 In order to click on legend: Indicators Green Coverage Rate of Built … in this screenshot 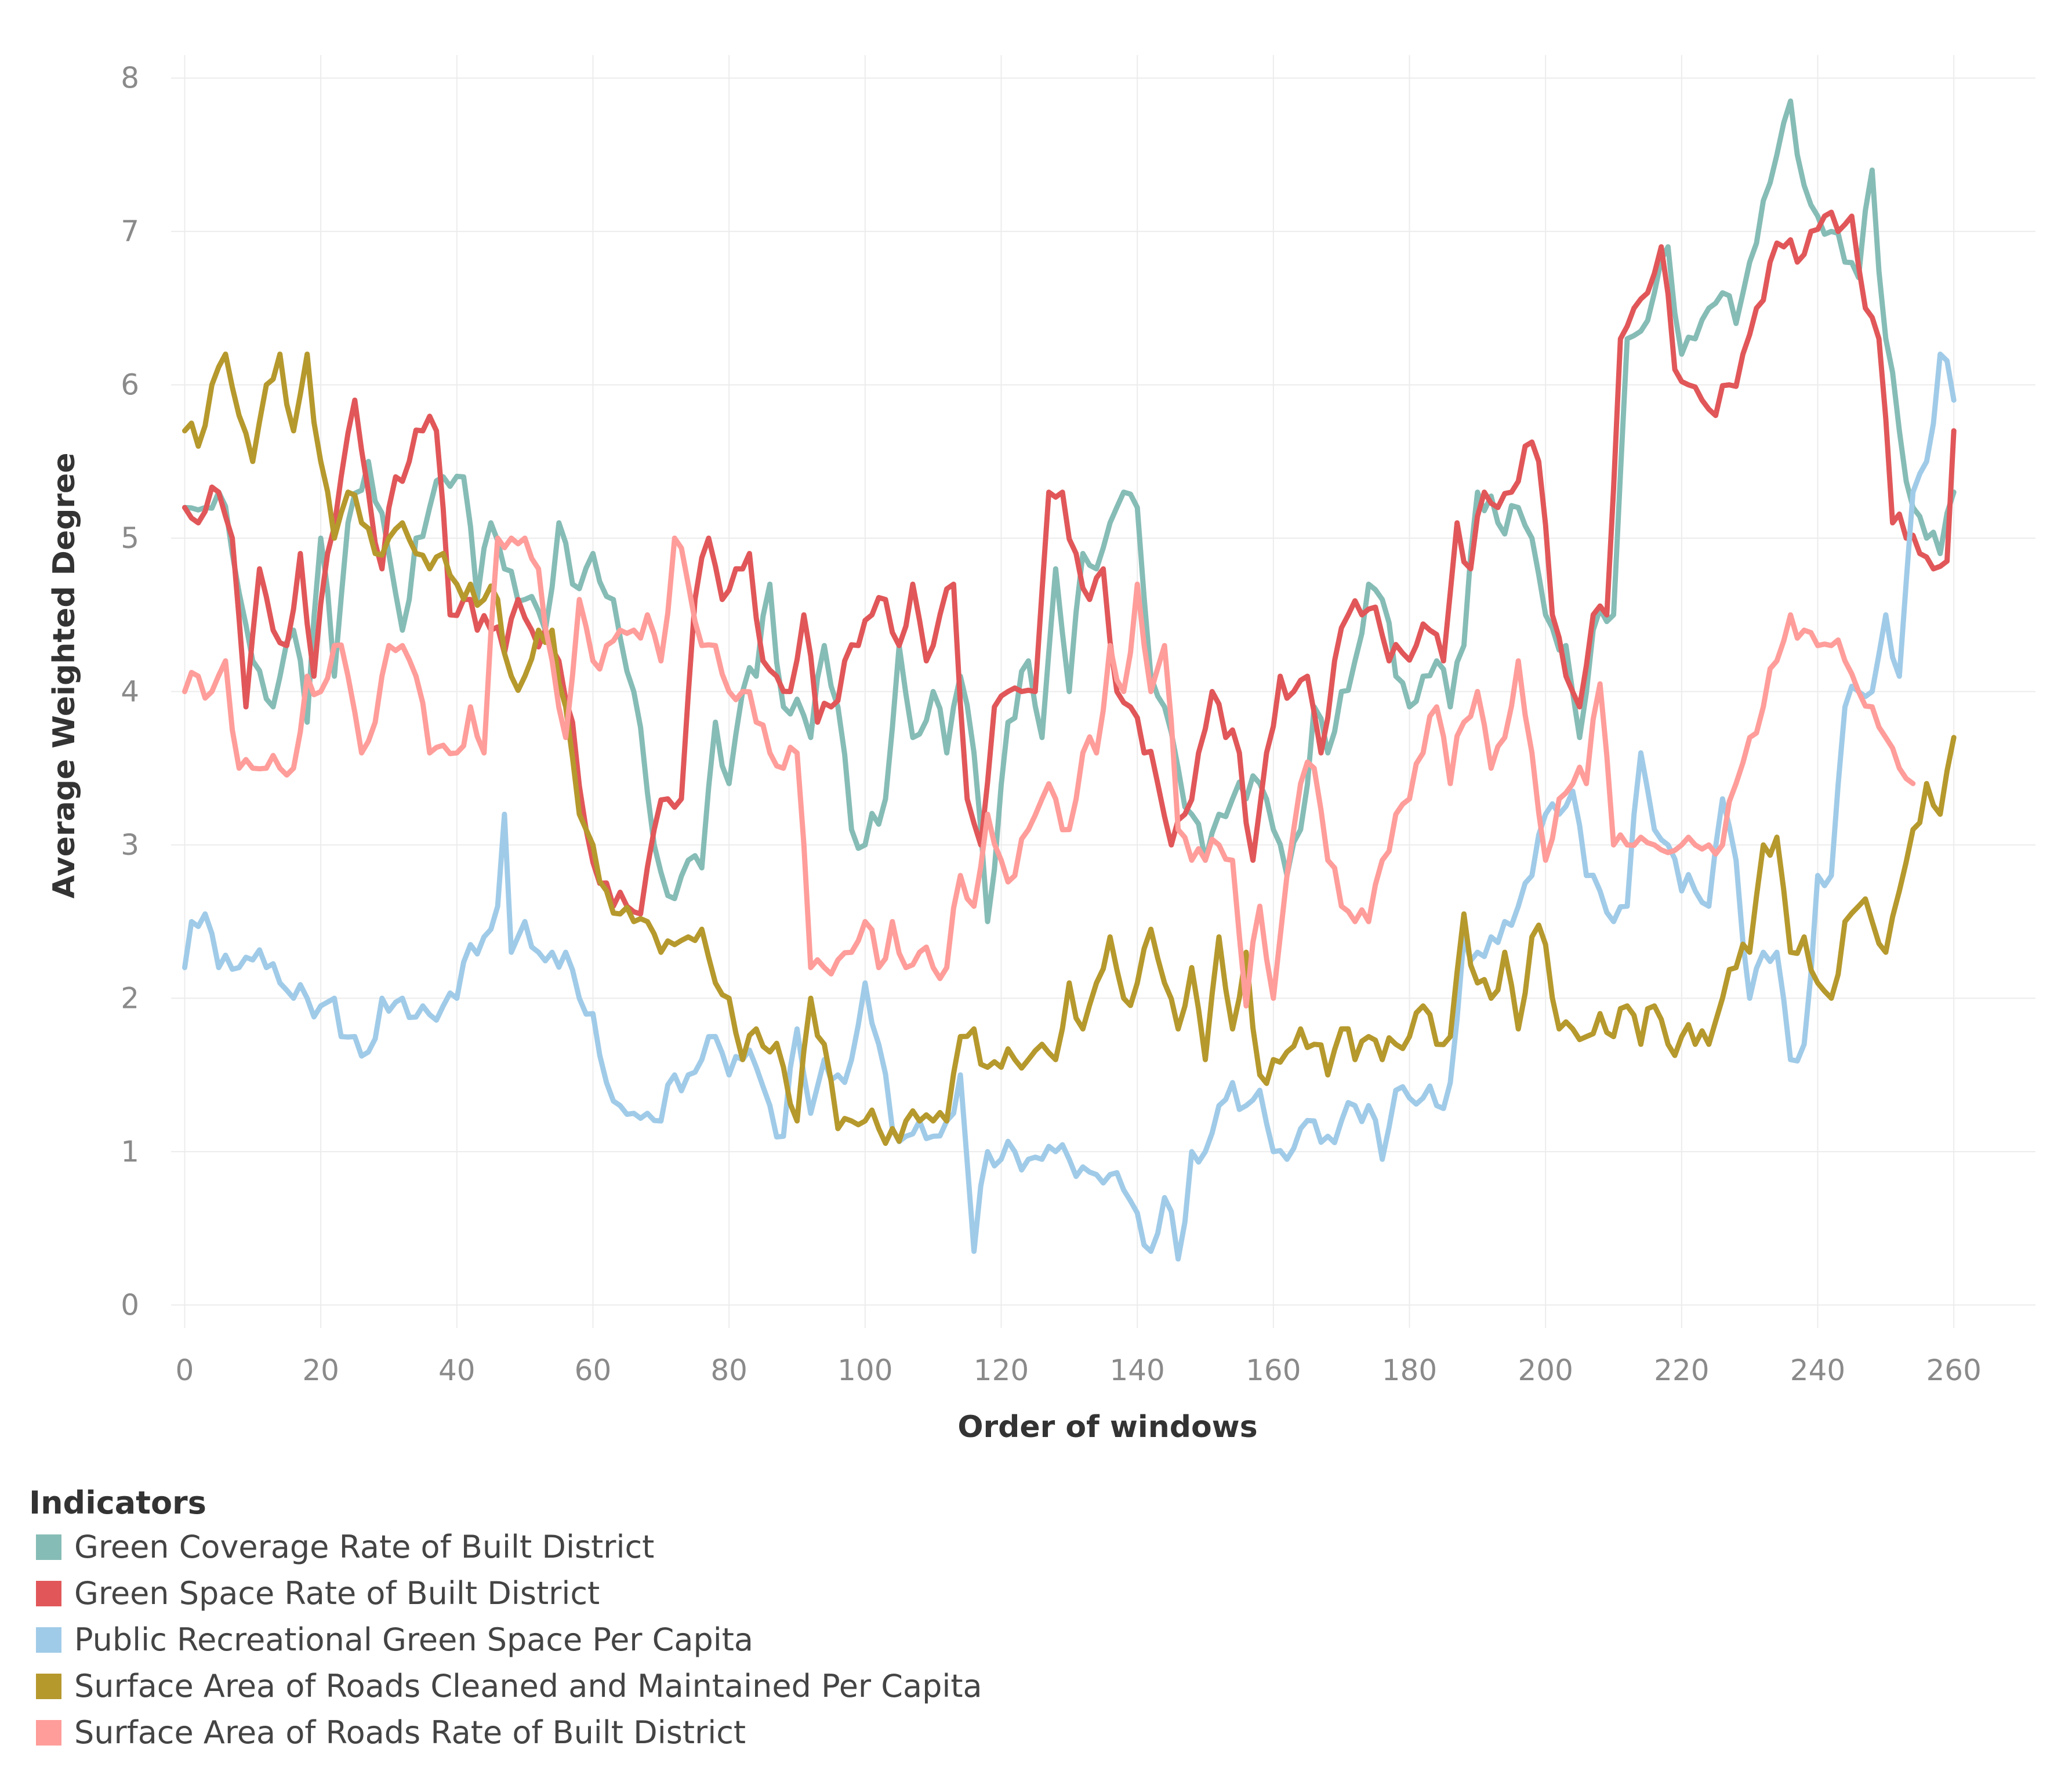, I will do `click(505, 1618)`.